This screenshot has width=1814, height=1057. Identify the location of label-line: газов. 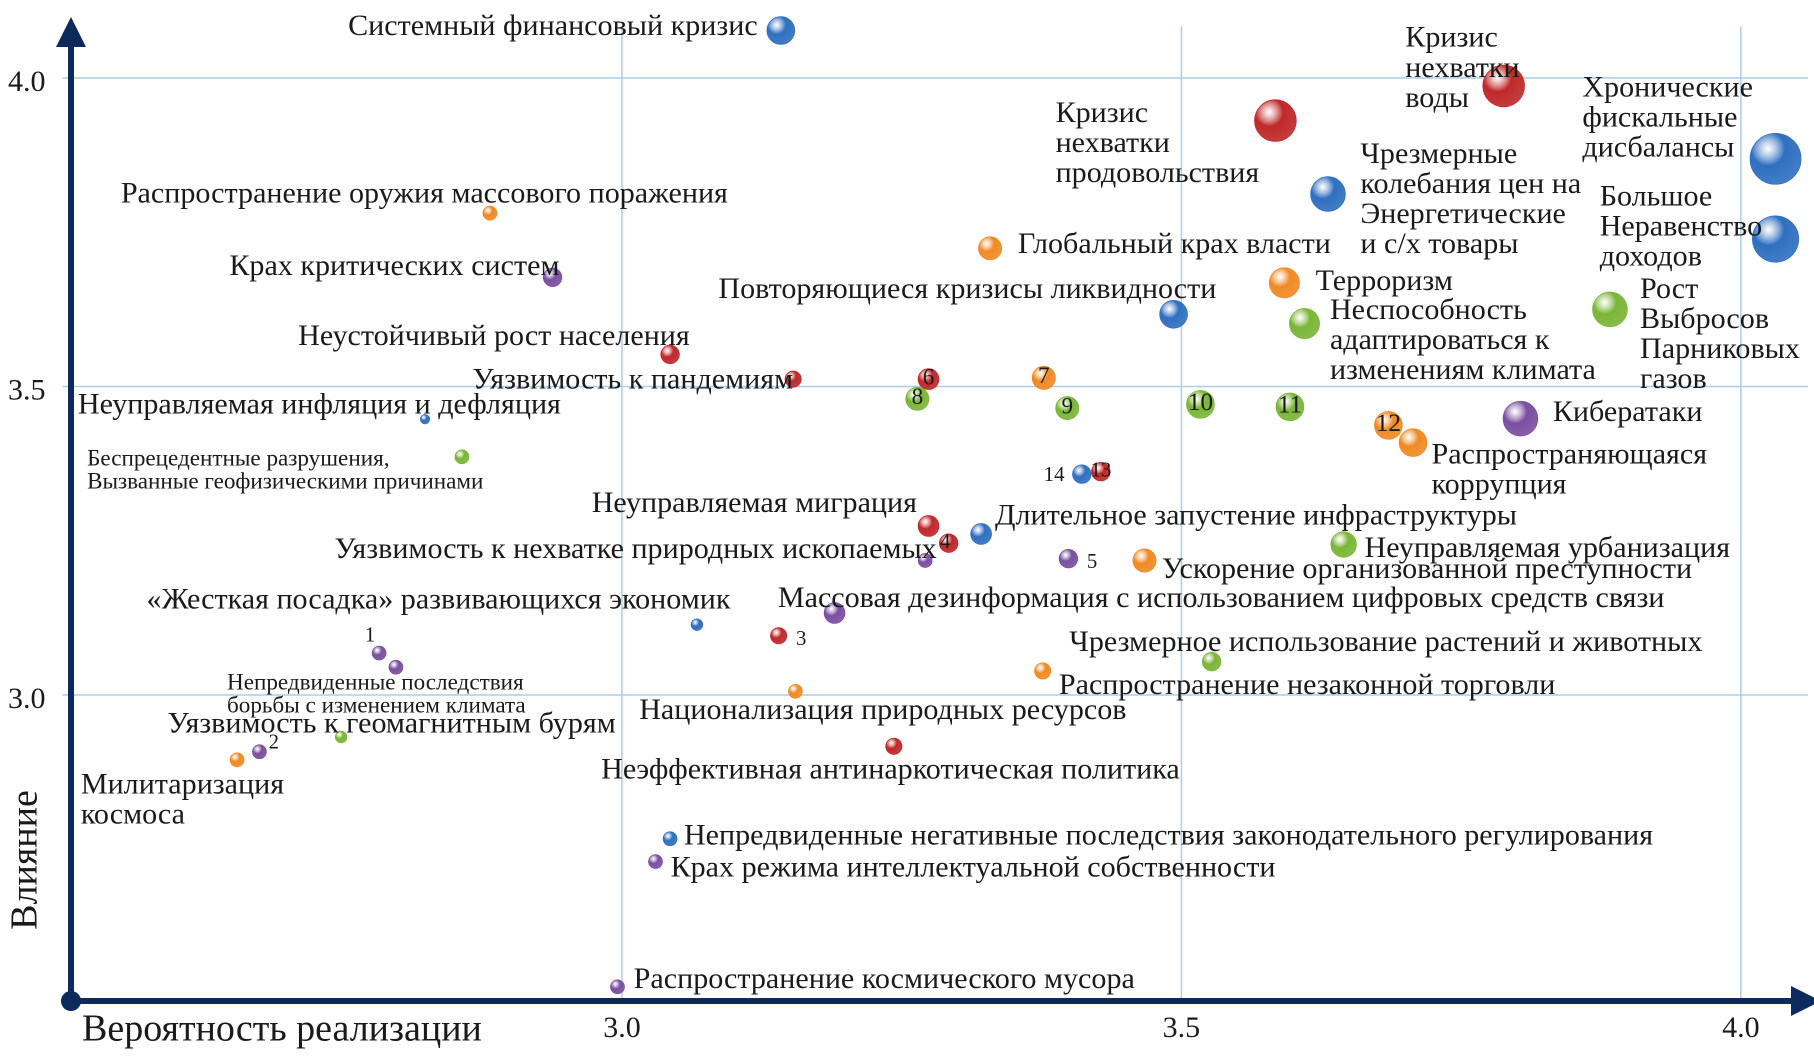
(1673, 378).